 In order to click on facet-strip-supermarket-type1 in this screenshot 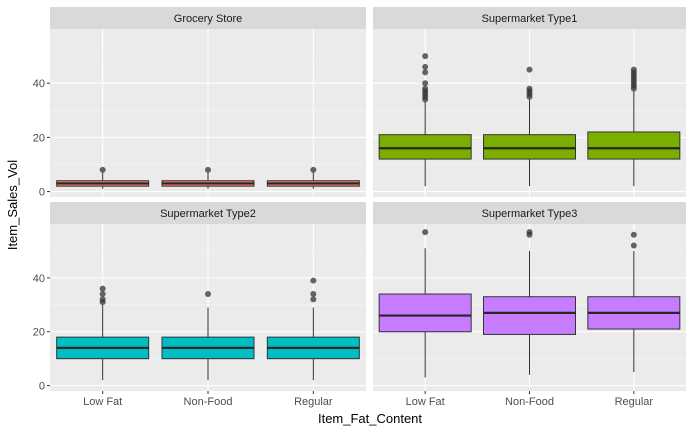, I will do `click(529, 18)`.